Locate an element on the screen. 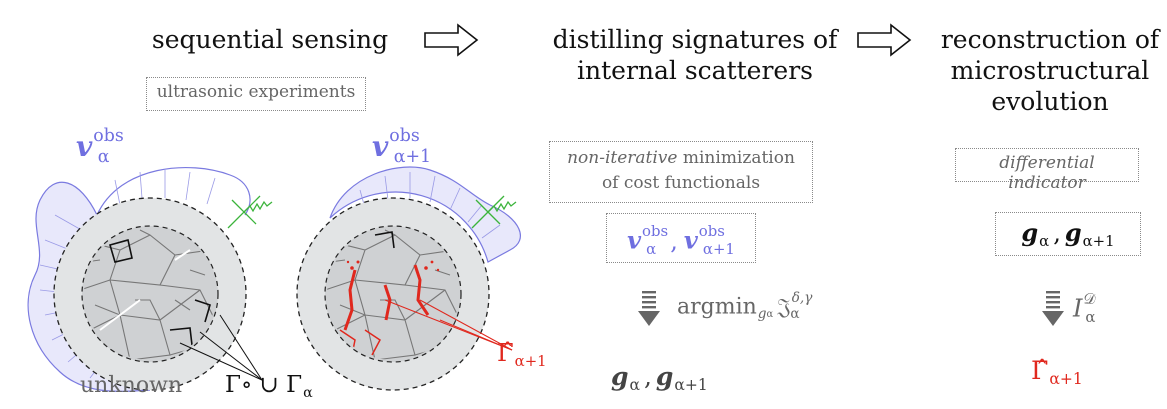 Image resolution: width=1167 pixels, height=409 pixels. argmin-label: argmingα 𝔍δ,γα is located at coordinates (745, 306).